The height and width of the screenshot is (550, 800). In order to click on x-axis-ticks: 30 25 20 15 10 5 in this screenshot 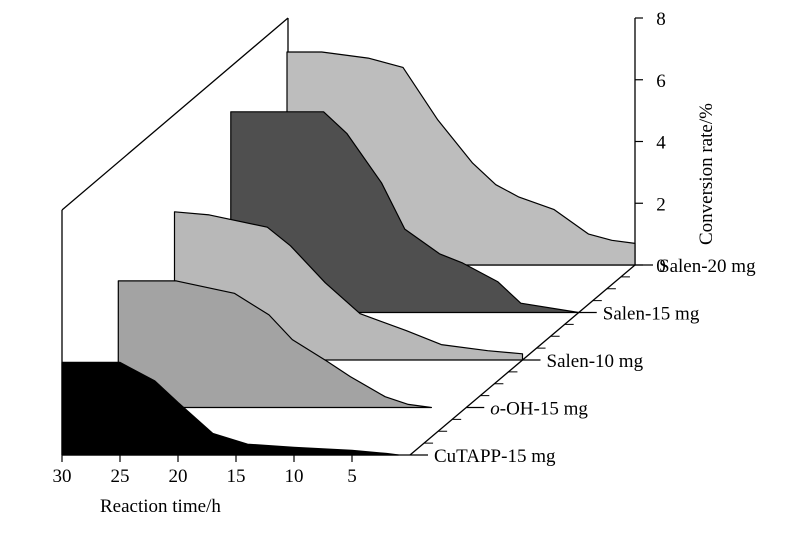, I will do `click(205, 471)`.